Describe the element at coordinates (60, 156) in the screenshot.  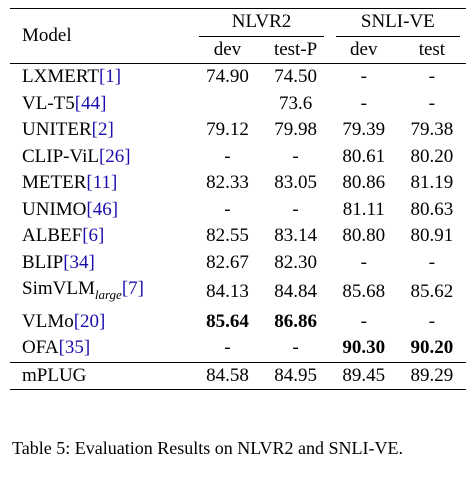
I see `model-name: CLIP-ViL` at that location.